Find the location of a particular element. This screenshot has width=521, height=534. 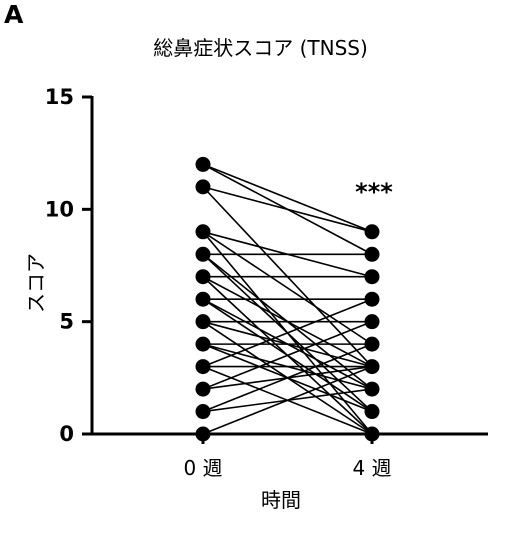

y-tick-label: 0 is located at coordinates (66, 434).